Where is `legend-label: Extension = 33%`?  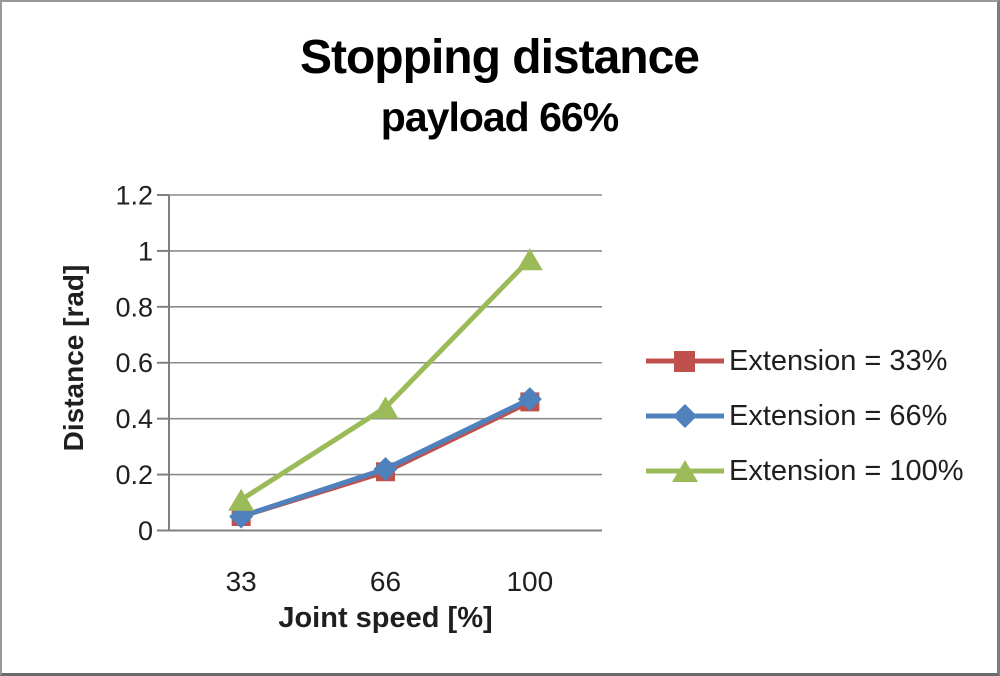 legend-label: Extension = 33% is located at coordinates (838, 360).